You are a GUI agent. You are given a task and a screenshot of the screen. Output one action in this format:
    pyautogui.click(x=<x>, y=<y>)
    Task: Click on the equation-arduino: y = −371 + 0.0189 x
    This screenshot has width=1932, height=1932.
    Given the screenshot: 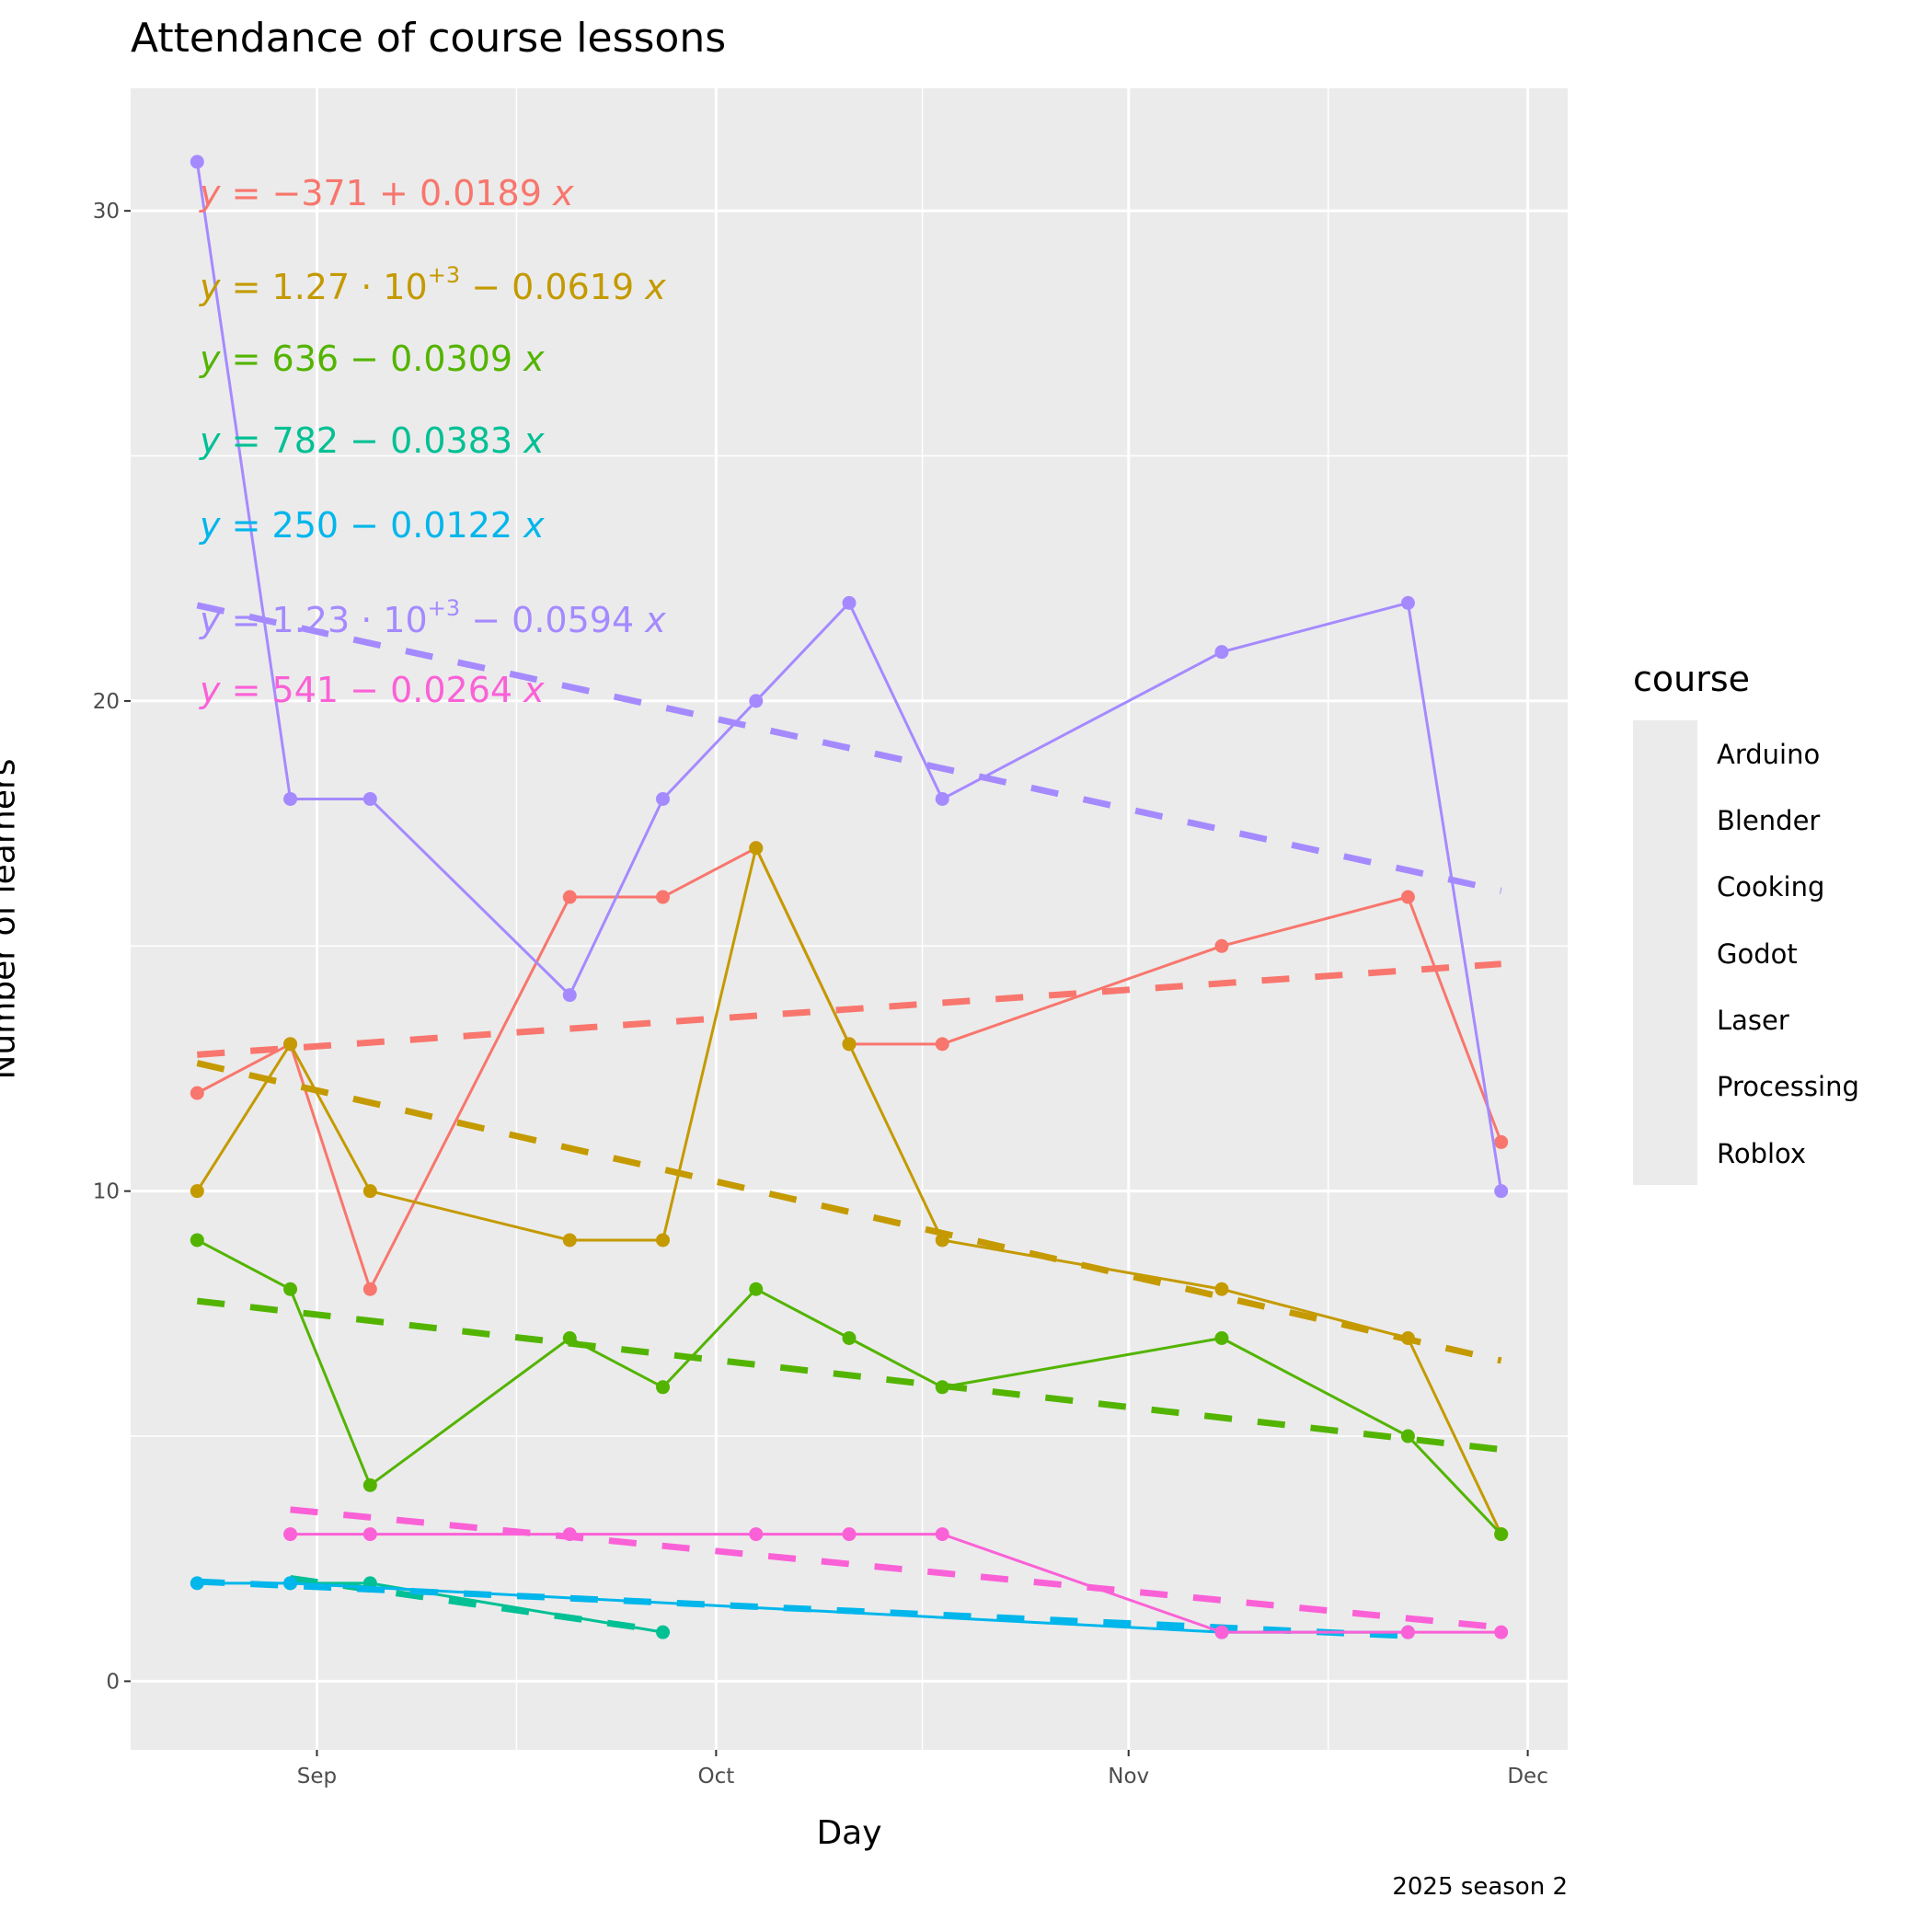 What is the action you would take?
    pyautogui.click(x=387, y=193)
    